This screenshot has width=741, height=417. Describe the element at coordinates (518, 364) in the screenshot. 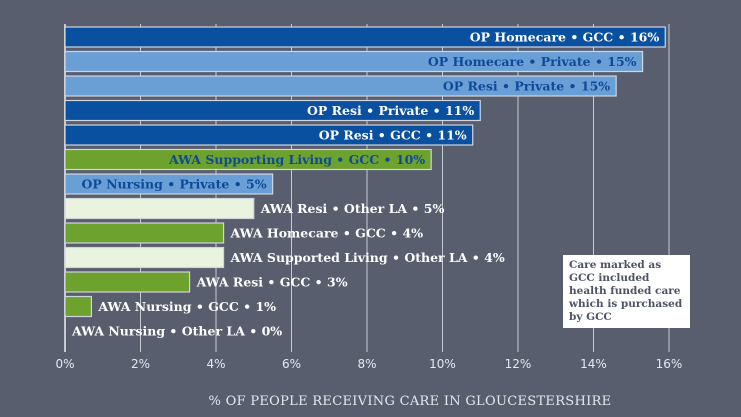

I see `x-tick-label: 12%` at that location.